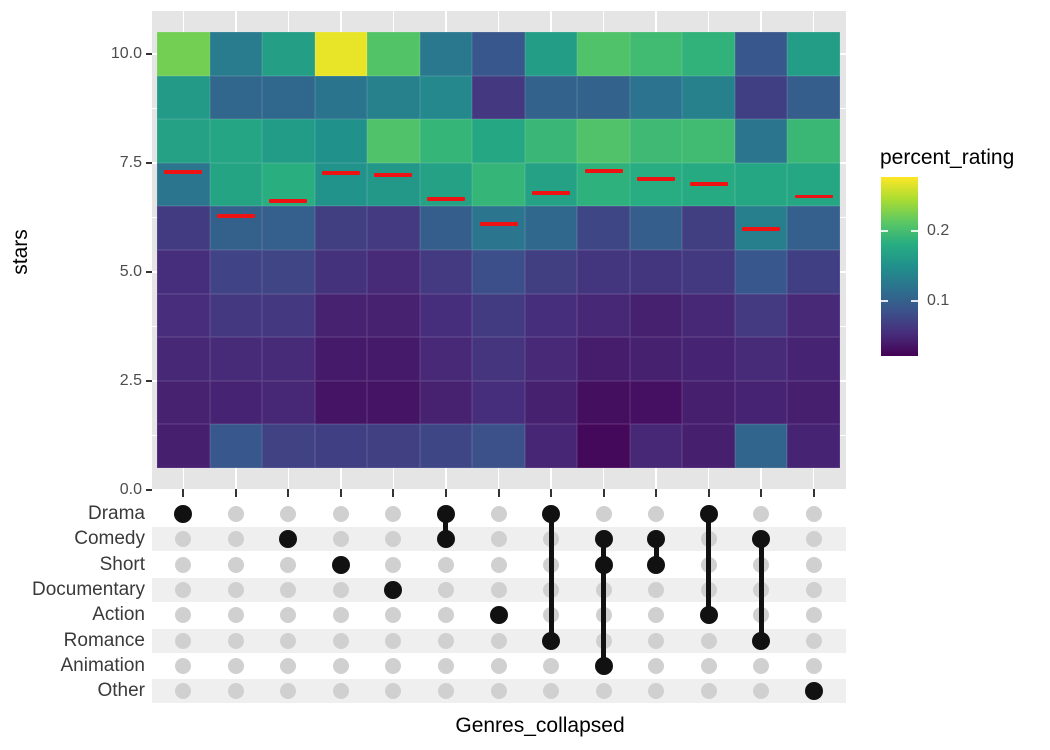 The width and height of the screenshot is (1050, 750). I want to click on legend-tick-label: 0.2, so click(938, 230).